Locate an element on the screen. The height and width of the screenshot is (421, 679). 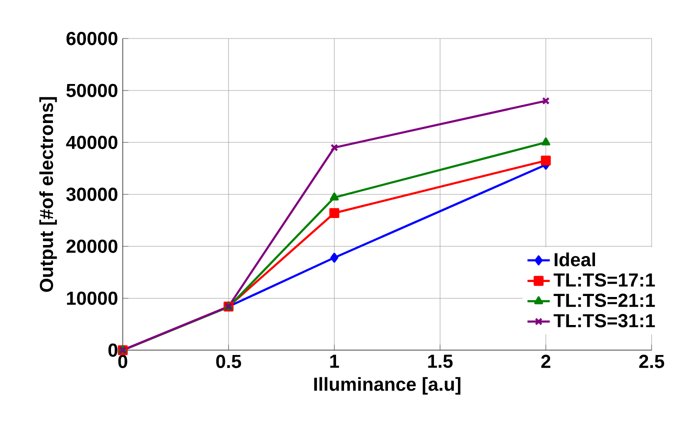
x-tick-label: 1 is located at coordinates (335, 361).